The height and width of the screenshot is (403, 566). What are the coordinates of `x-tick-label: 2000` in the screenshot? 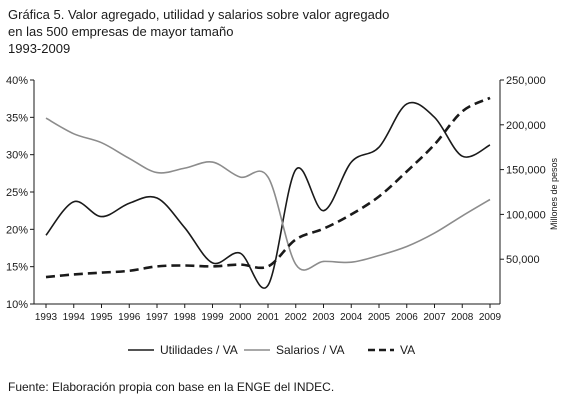 It's located at (240, 317).